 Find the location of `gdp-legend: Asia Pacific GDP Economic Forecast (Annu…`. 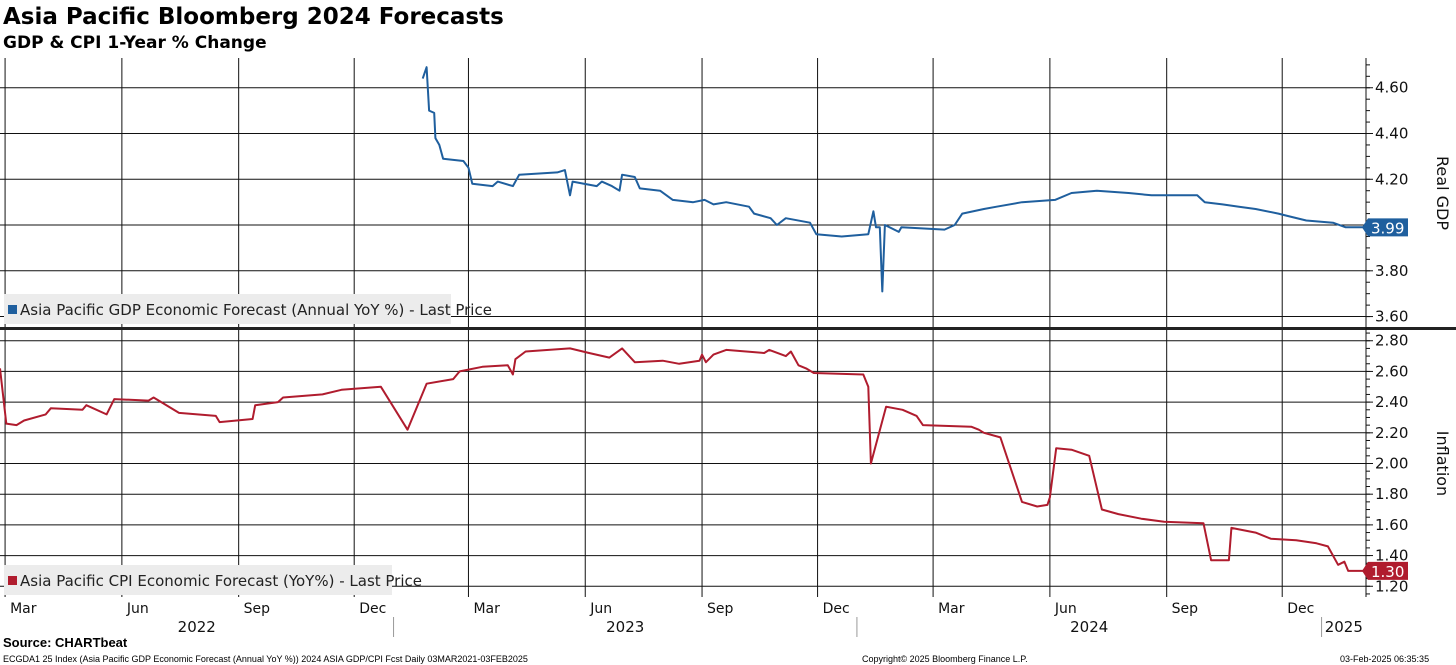

gdp-legend: Asia Pacific GDP Economic Forecast (Annu… is located at coordinates (248, 309).